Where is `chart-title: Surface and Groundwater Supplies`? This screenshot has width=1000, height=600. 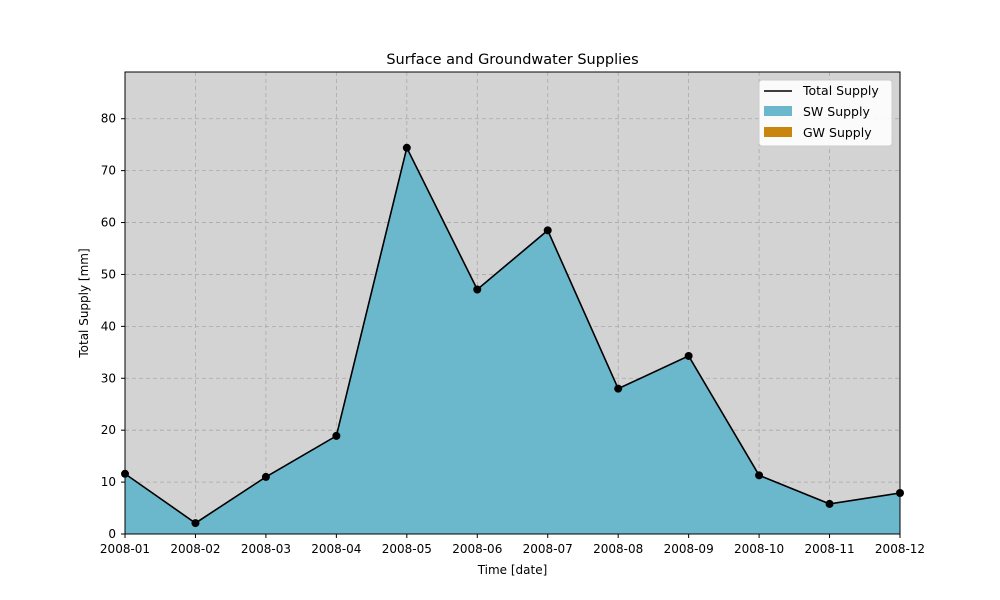 chart-title: Surface and Groundwater Supplies is located at coordinates (512, 60).